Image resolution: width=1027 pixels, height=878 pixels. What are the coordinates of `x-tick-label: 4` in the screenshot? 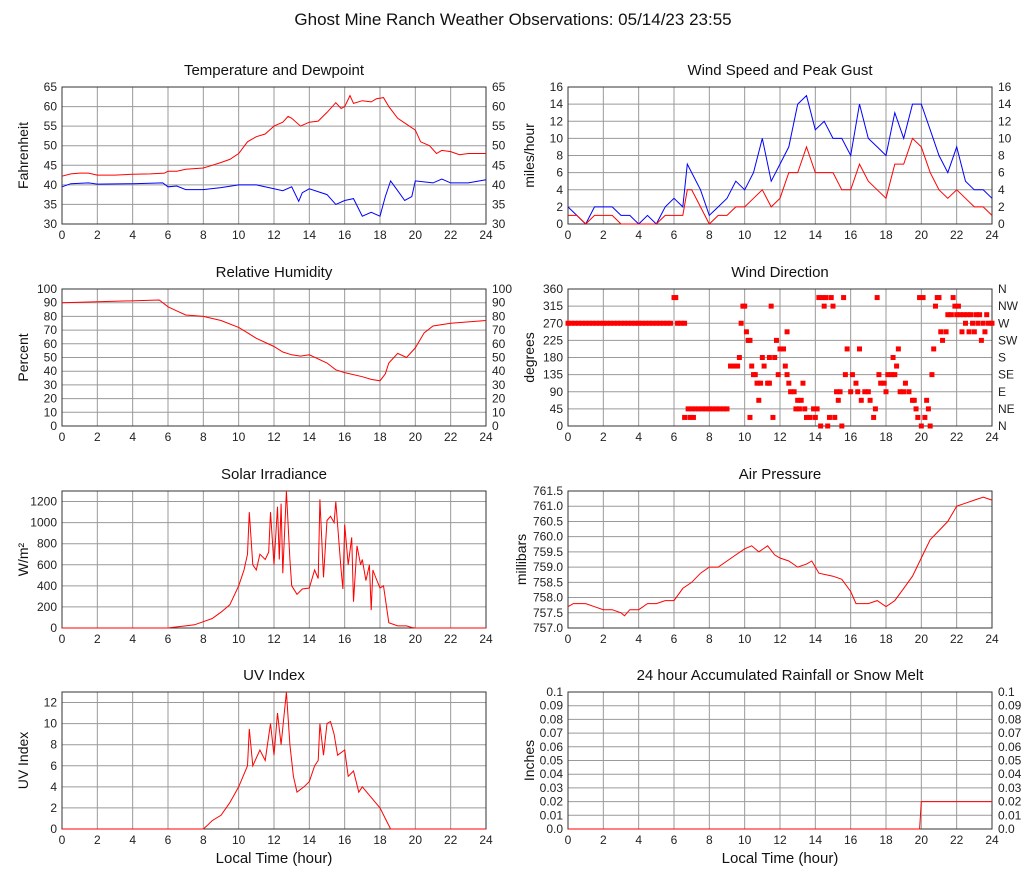 It's located at (638, 437).